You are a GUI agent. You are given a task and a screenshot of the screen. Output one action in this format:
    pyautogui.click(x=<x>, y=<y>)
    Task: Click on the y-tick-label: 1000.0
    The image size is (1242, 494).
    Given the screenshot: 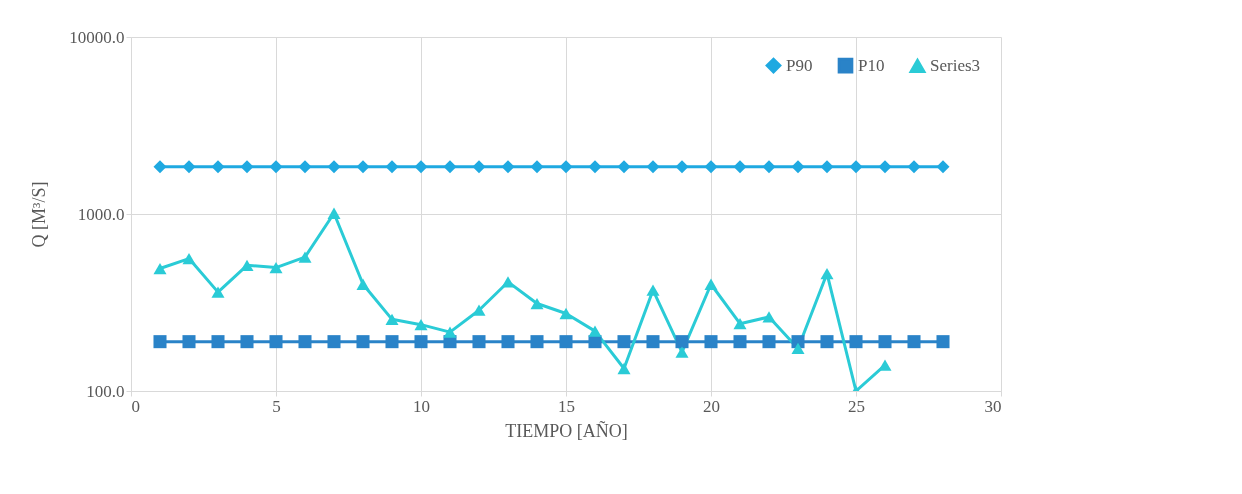 What is the action you would take?
    pyautogui.click(x=101, y=214)
    